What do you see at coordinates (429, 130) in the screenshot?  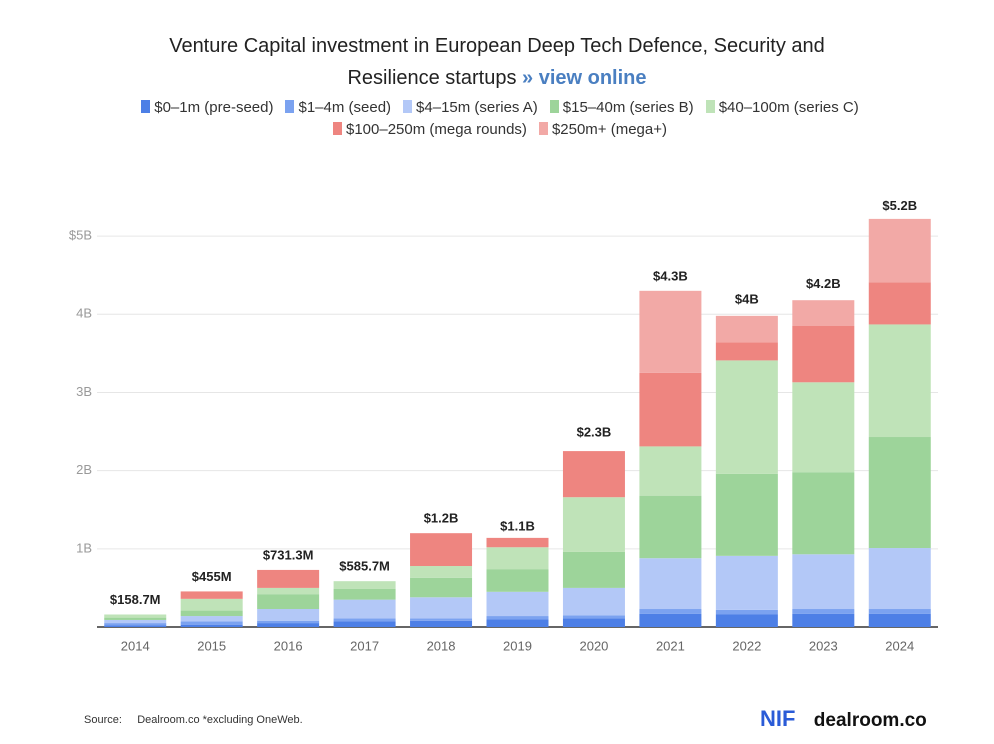 I see `legend-item: $100–250m (mega rounds)` at bounding box center [429, 130].